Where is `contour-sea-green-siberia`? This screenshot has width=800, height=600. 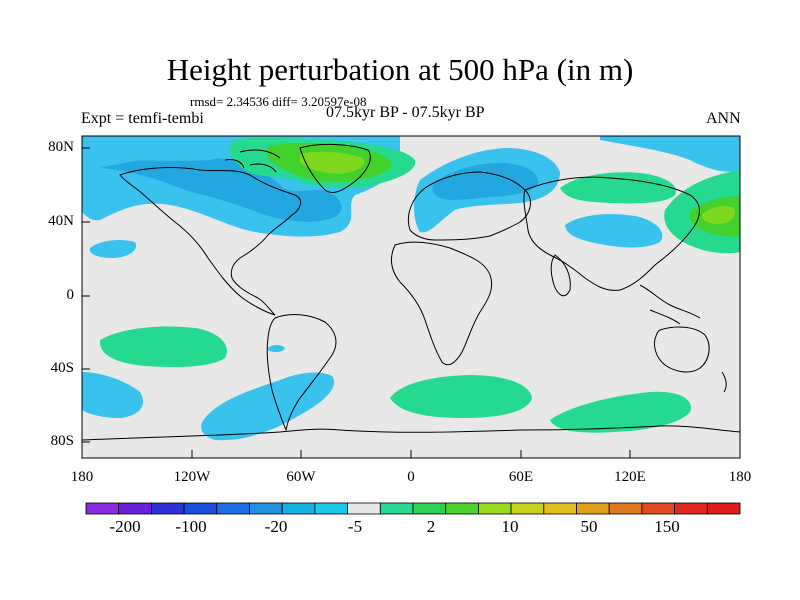
contour-sea-green-siberia is located at coordinates (618, 188).